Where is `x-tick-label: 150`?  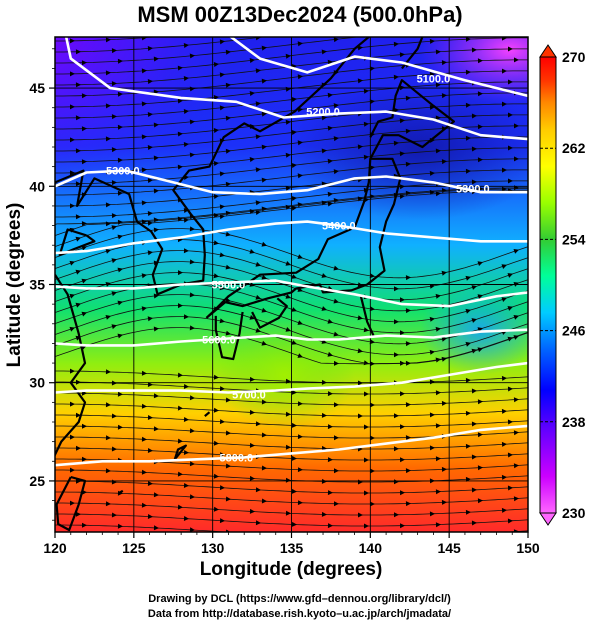
x-tick-label: 150 is located at coordinates (528, 548).